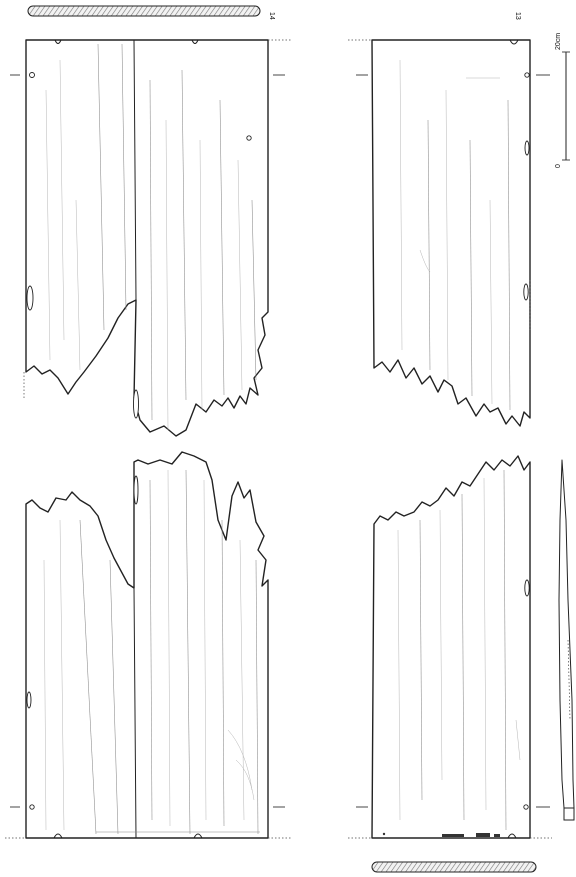 The width and height of the screenshot is (576, 877). What do you see at coordinates (32, 807) in the screenshot?
I see `plank-14-lower-hole-left` at bounding box center [32, 807].